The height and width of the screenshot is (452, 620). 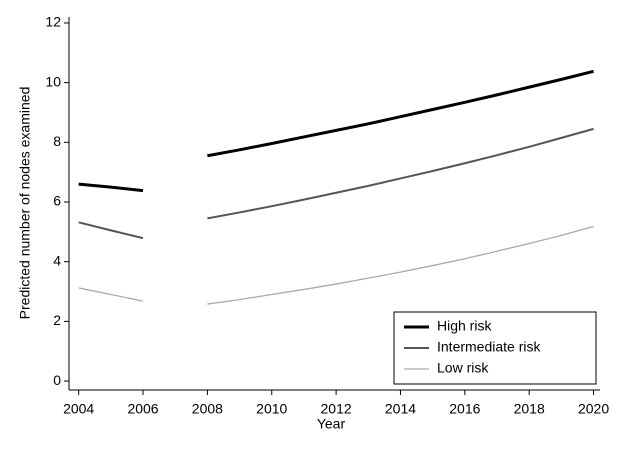 I want to click on legend-box, so click(x=495, y=348).